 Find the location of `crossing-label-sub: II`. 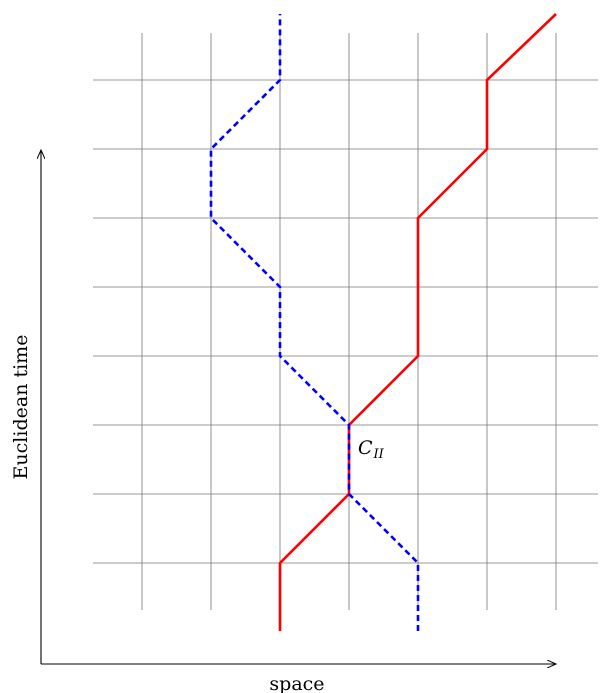

crossing-label-sub: II is located at coordinates (379, 454).